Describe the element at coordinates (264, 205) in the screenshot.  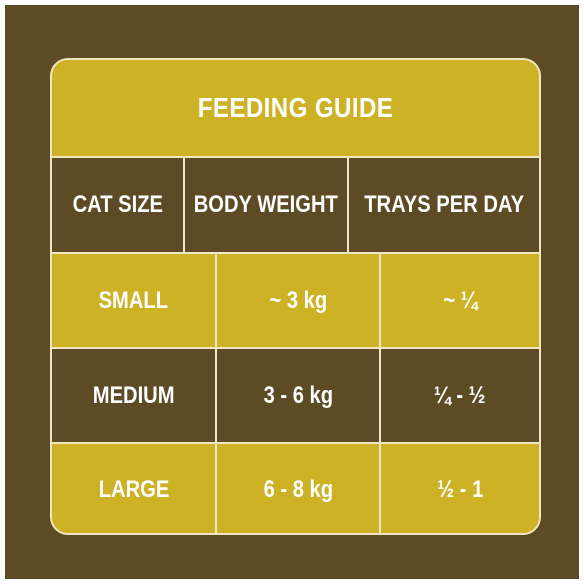
I see `header-body-weight: BODY WEIGHT` at that location.